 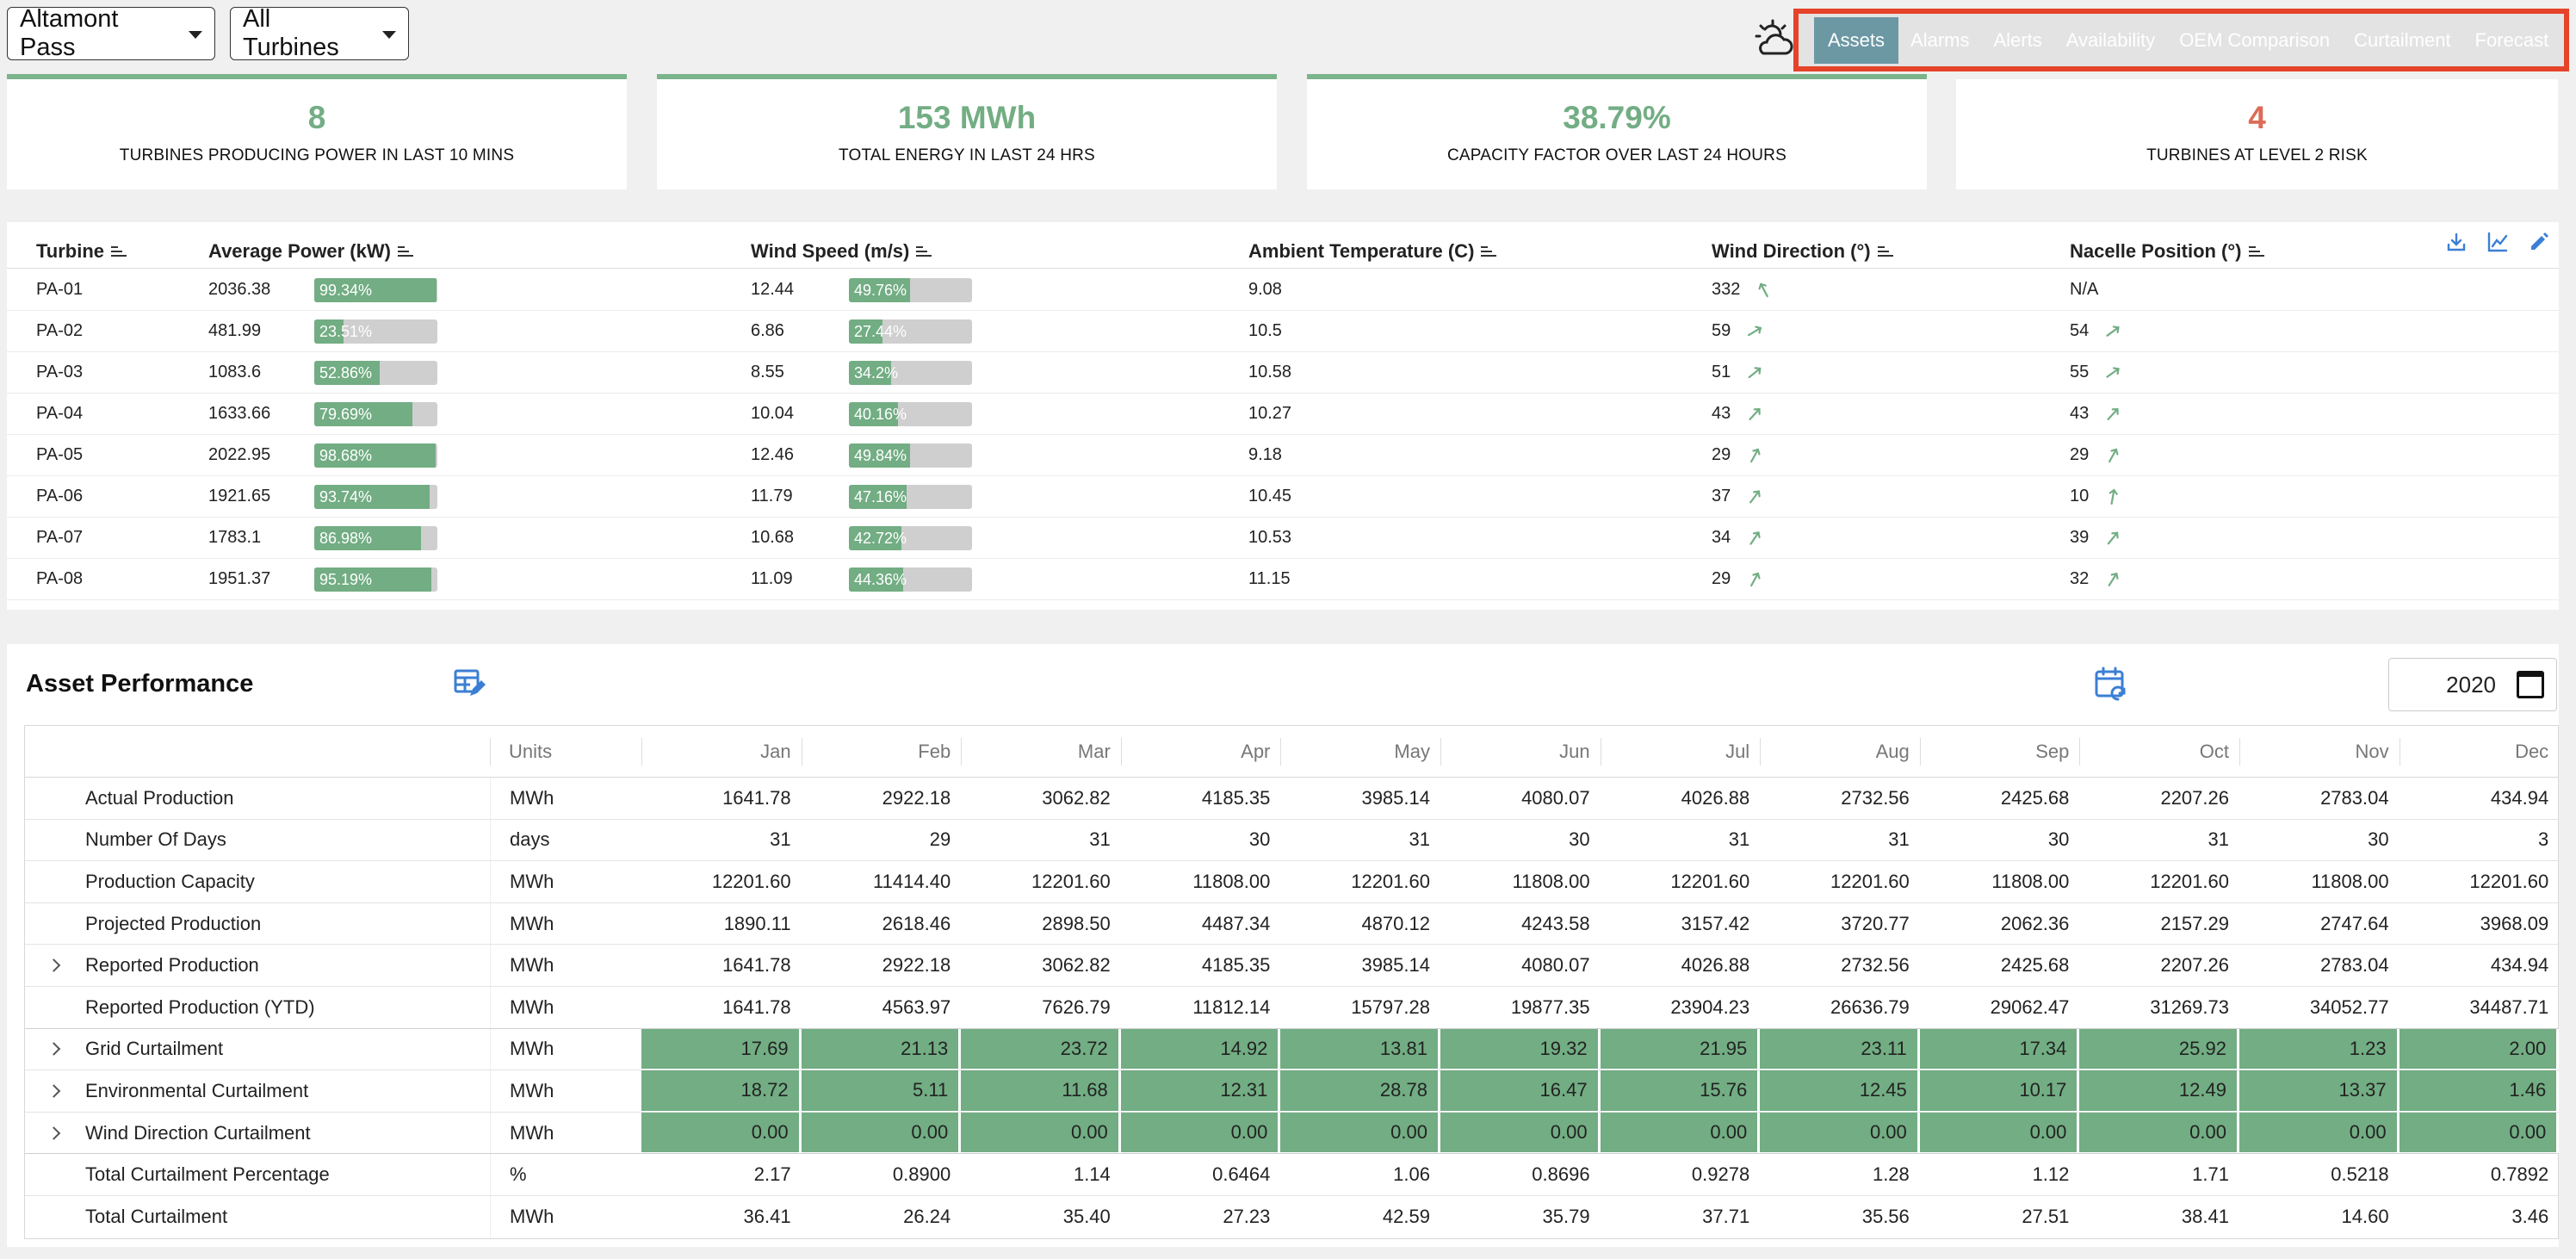 What do you see at coordinates (1738, 331) in the screenshot?
I see `wind-direction: 59` at bounding box center [1738, 331].